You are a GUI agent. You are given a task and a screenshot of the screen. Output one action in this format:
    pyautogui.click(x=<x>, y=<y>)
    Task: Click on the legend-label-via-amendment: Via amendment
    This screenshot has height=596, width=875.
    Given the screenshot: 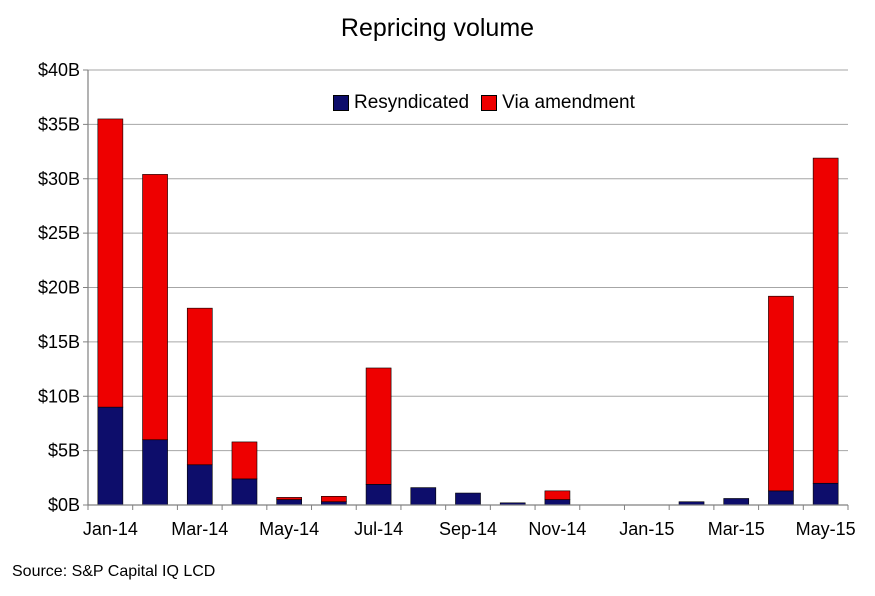 What is the action you would take?
    pyautogui.click(x=568, y=102)
    